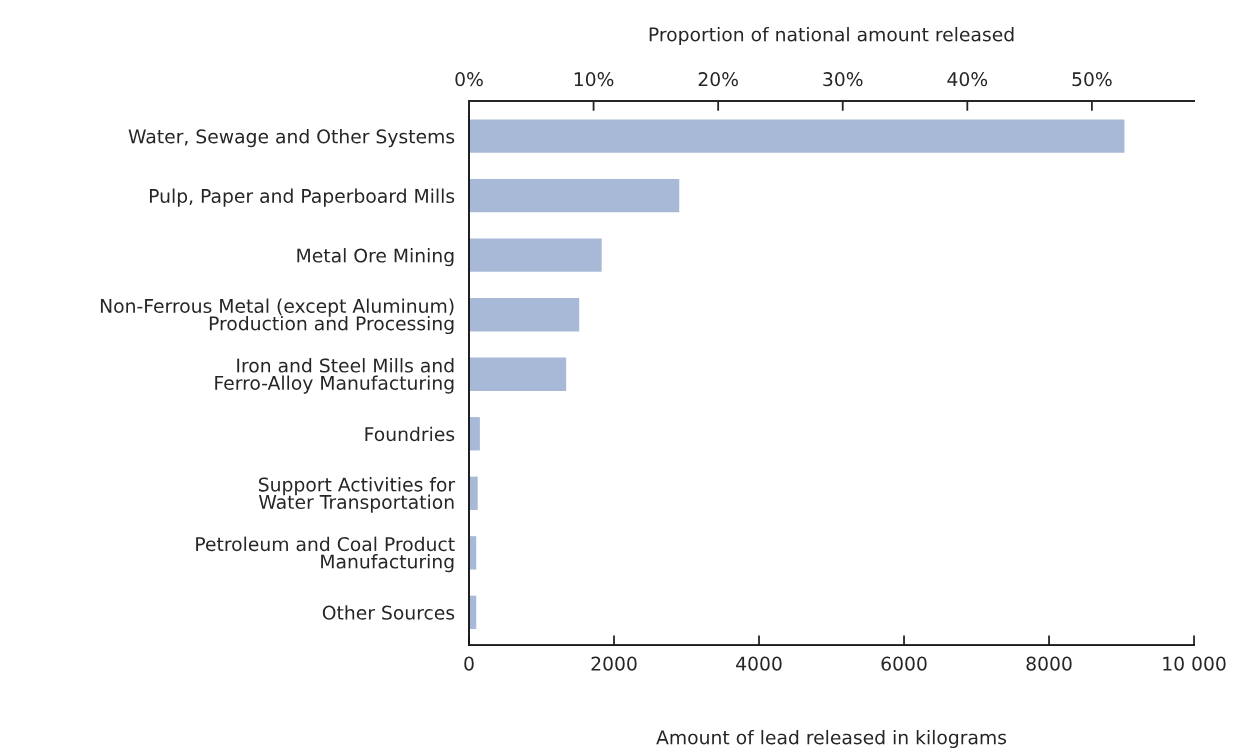 The height and width of the screenshot is (751, 1249). What do you see at coordinates (388, 612) in the screenshot?
I see `y-tick-label: Other Sources` at bounding box center [388, 612].